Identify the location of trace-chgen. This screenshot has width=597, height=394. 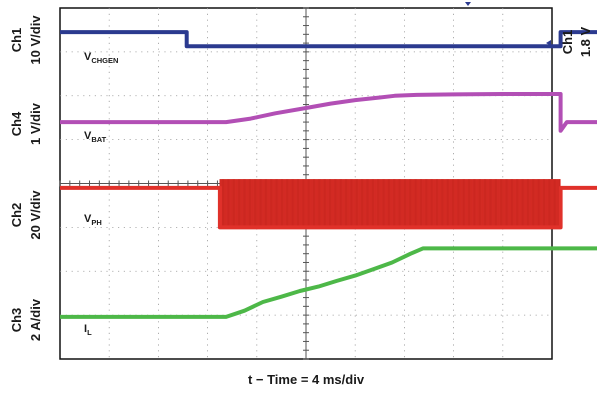
(328, 39).